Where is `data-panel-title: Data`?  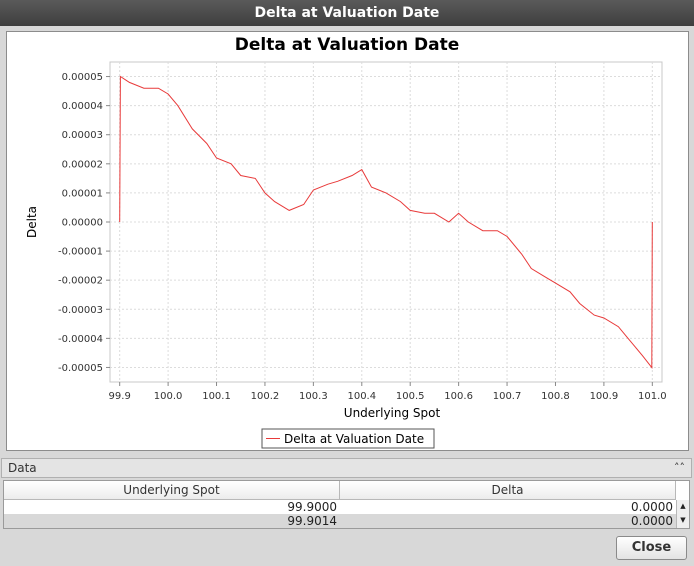 data-panel-title: Data is located at coordinates (22, 468).